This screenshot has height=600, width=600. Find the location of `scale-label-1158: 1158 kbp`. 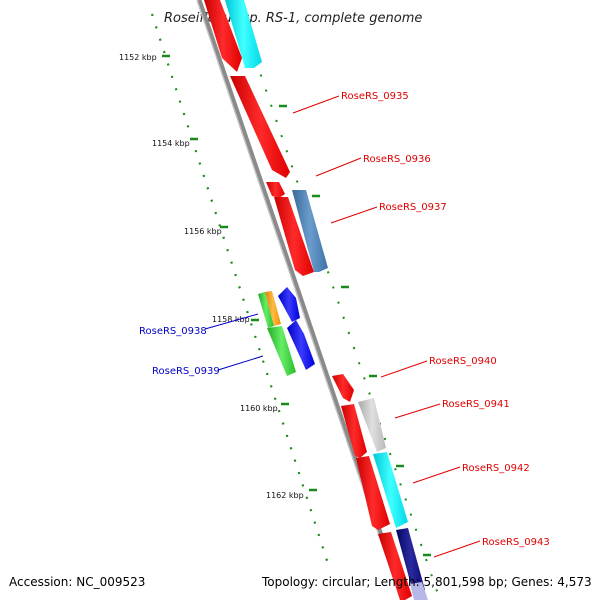

scale-label-1158: 1158 kbp is located at coordinates (231, 319).